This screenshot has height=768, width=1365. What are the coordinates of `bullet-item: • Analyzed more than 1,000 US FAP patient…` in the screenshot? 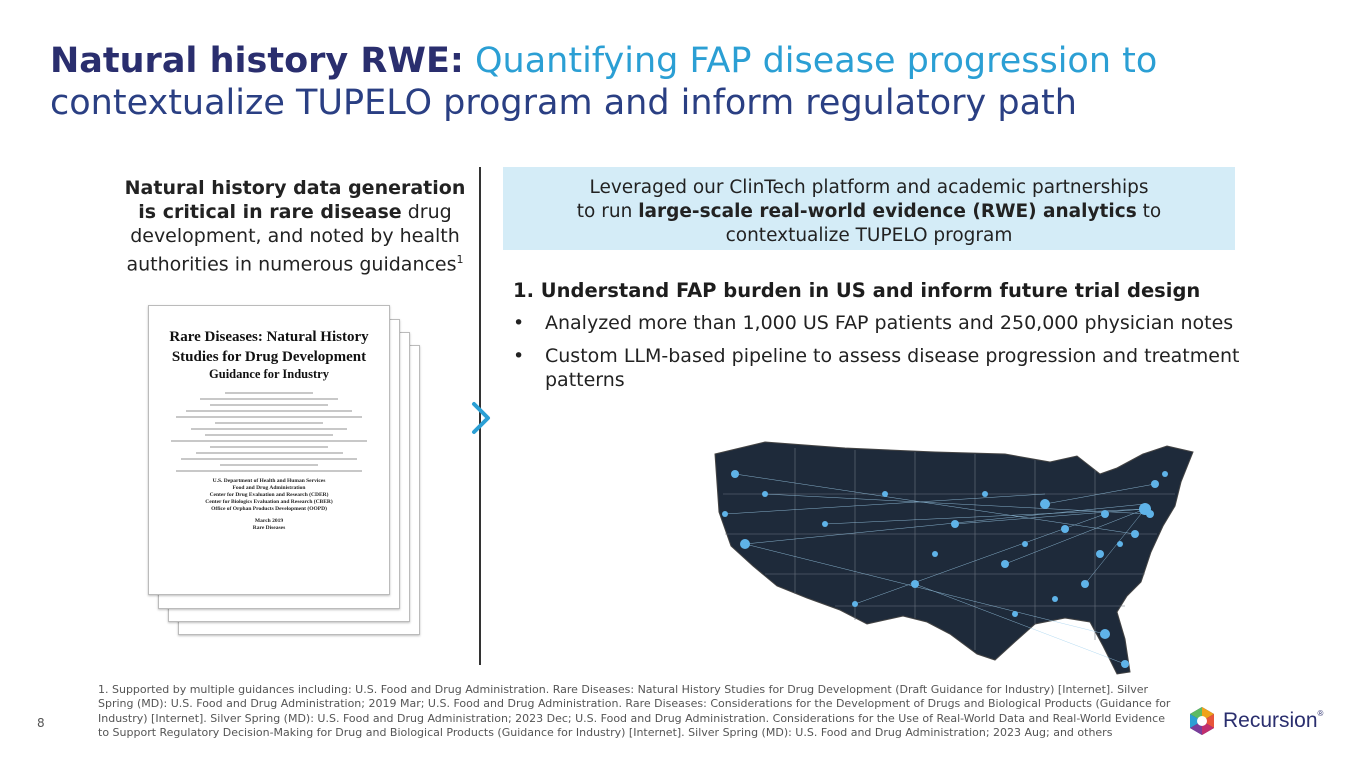 It's located at (873, 323).